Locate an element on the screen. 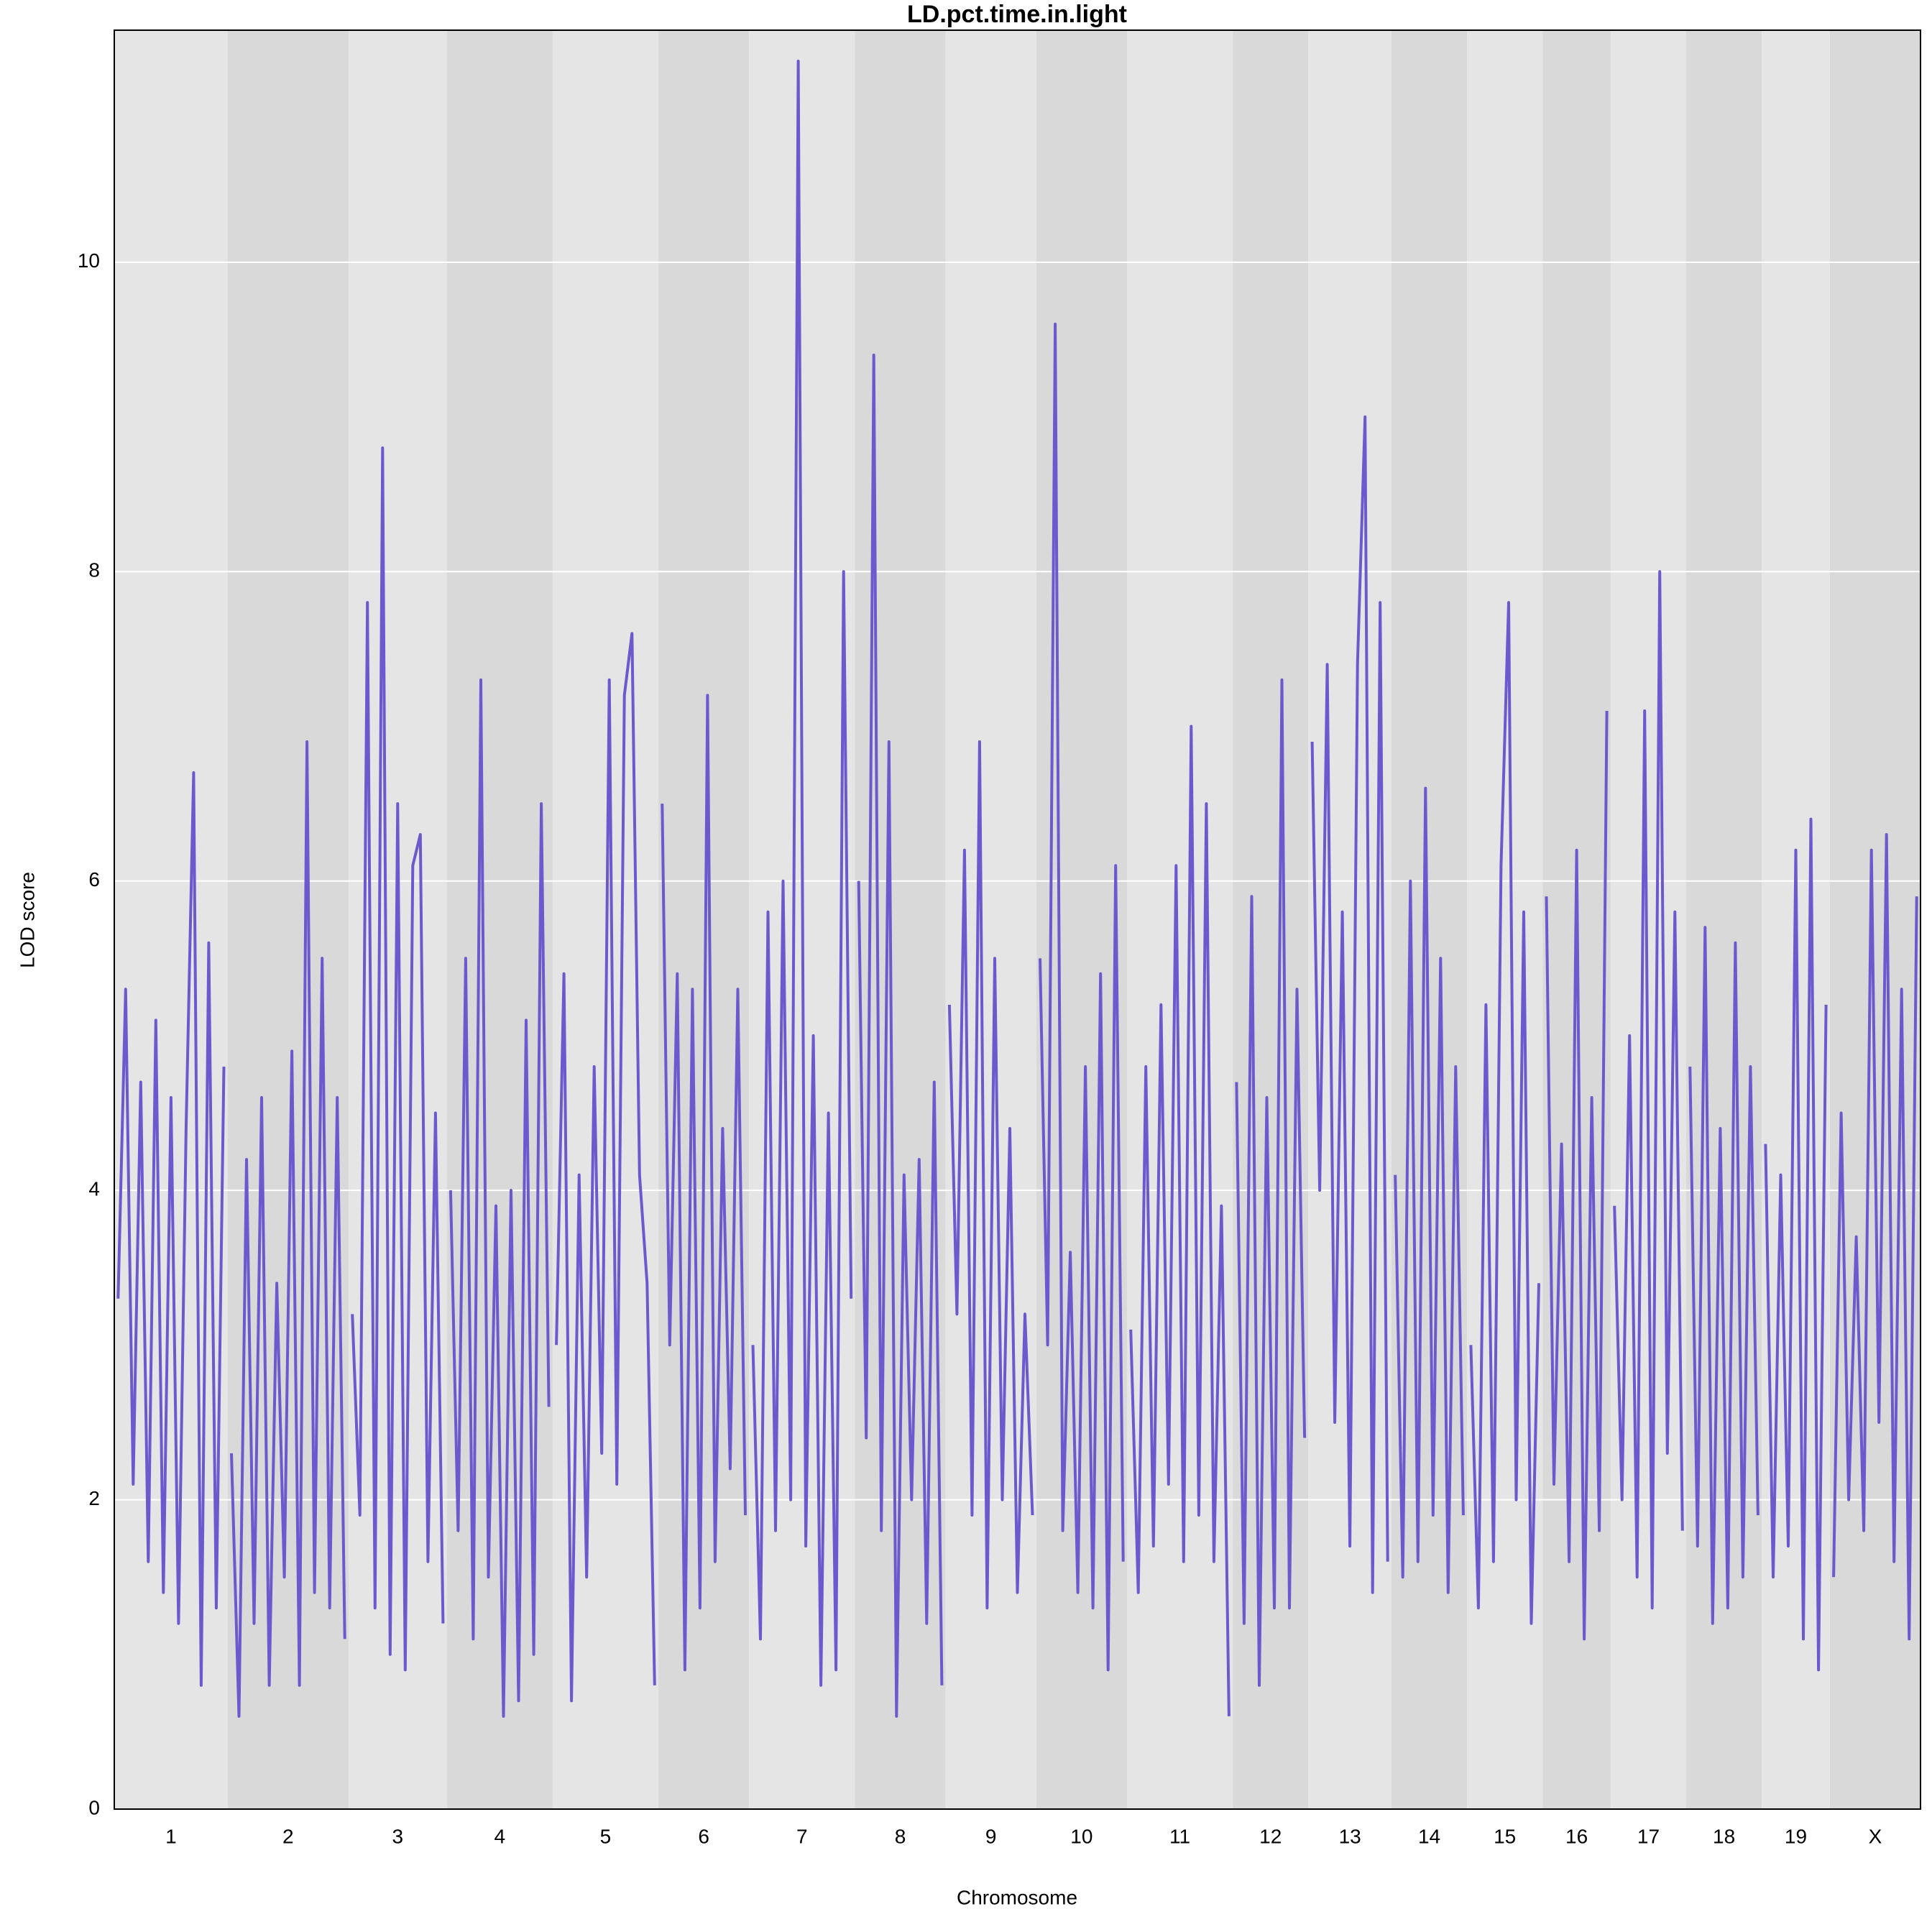 The image size is (1932, 1932). x-tick-label: 7 is located at coordinates (802, 1836).